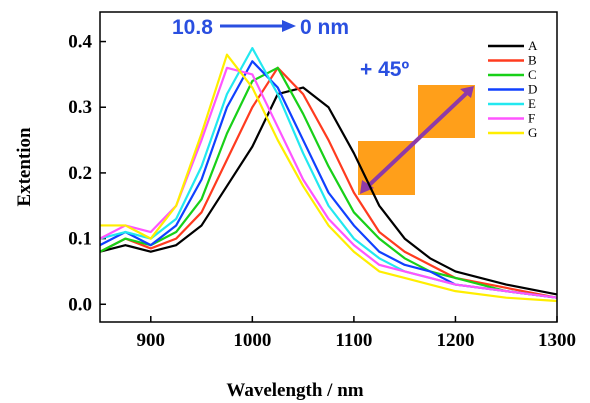 The image size is (590, 403). What do you see at coordinates (324, 27) in the screenshot?
I see `annotation: 0 nm` at bounding box center [324, 27].